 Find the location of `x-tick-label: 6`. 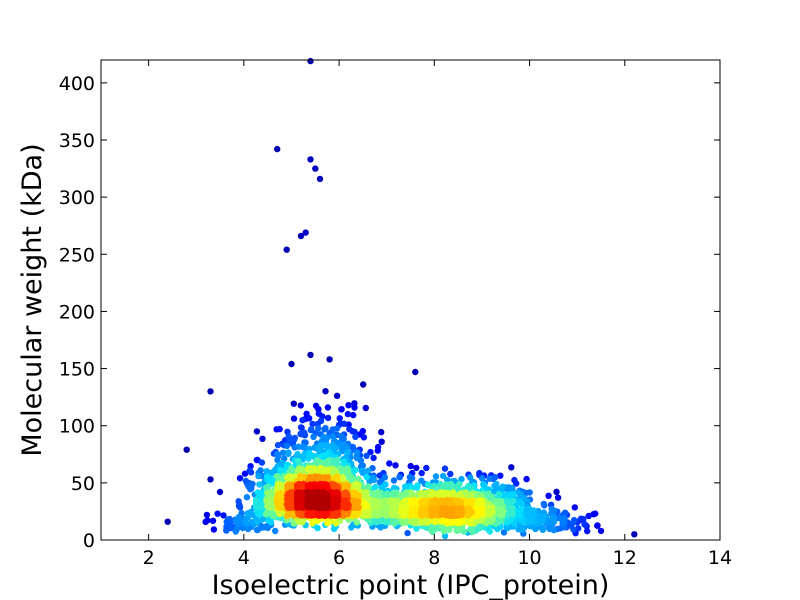

x-tick-label: 6 is located at coordinates (339, 558).